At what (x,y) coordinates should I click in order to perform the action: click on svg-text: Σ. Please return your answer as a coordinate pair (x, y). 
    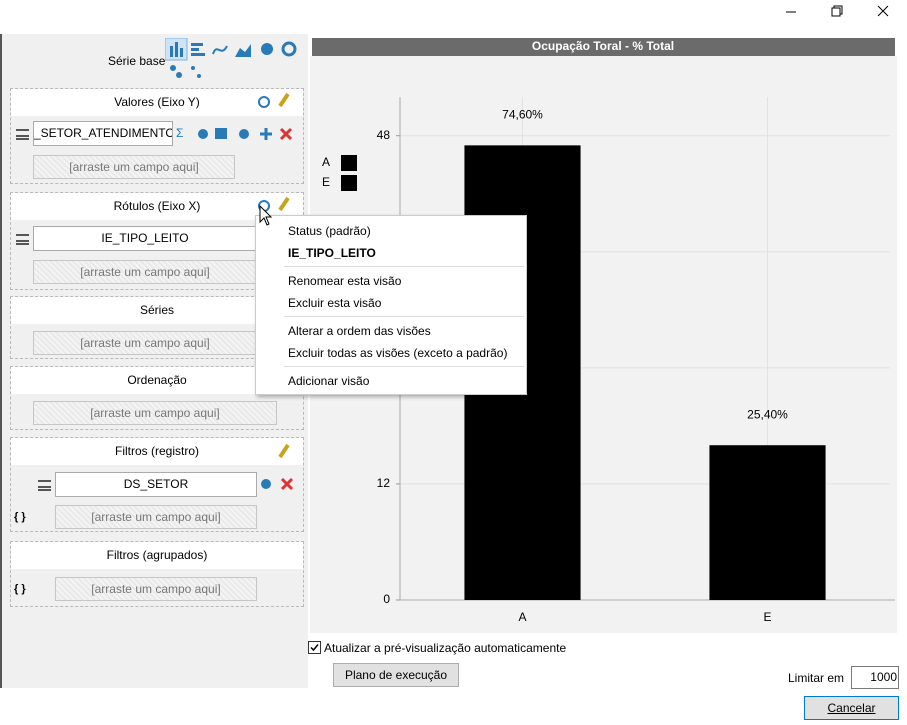
    Looking at the image, I should click on (179, 133).